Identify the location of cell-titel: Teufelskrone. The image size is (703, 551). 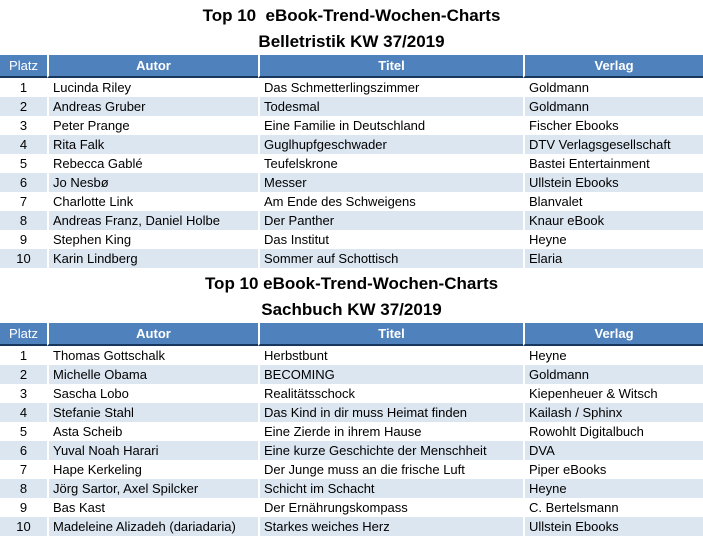
(390, 163).